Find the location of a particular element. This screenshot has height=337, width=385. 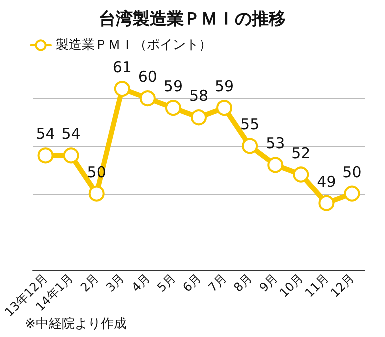

data-label: 55 is located at coordinates (250, 125).